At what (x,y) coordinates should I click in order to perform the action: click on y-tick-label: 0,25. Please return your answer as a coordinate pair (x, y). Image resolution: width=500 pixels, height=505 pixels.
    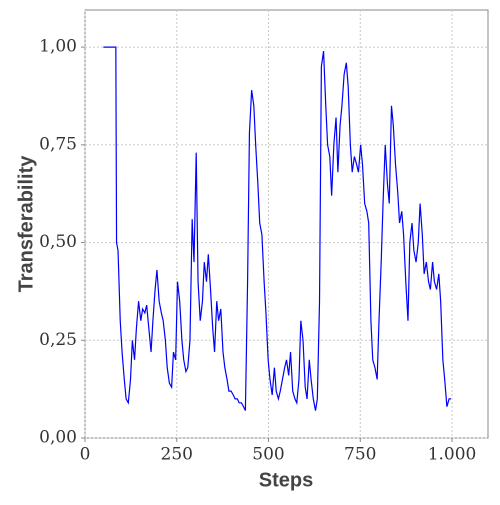
    Looking at the image, I should click on (58, 340).